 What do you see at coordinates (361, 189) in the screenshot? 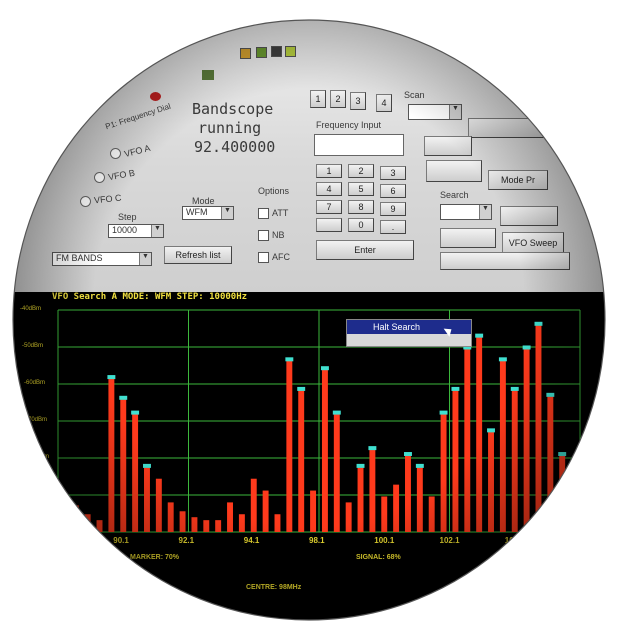
I see `keypad-key: 5` at bounding box center [361, 189].